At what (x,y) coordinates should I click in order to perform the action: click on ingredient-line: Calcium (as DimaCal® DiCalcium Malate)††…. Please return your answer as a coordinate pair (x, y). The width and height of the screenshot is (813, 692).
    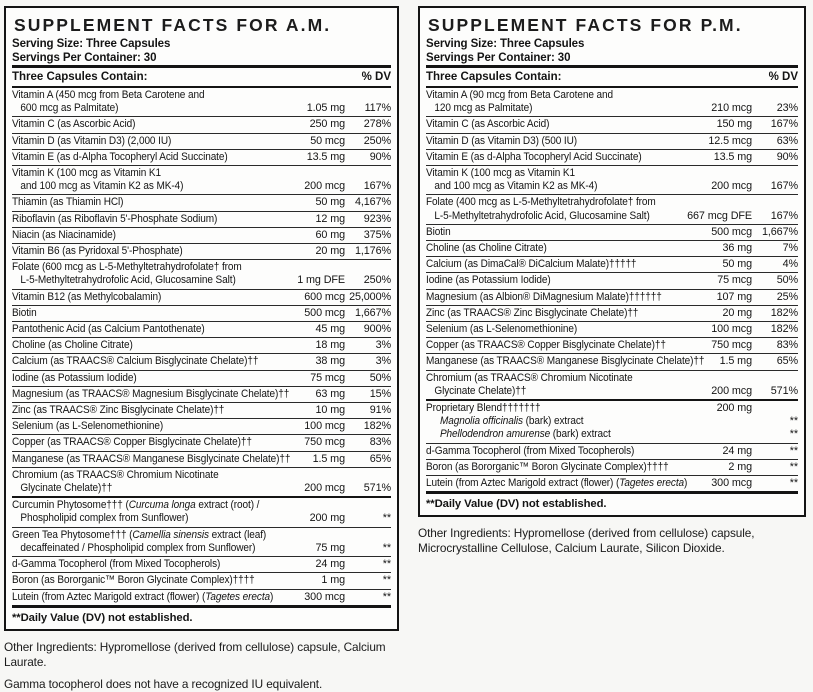
    Looking at the image, I should click on (612, 264).